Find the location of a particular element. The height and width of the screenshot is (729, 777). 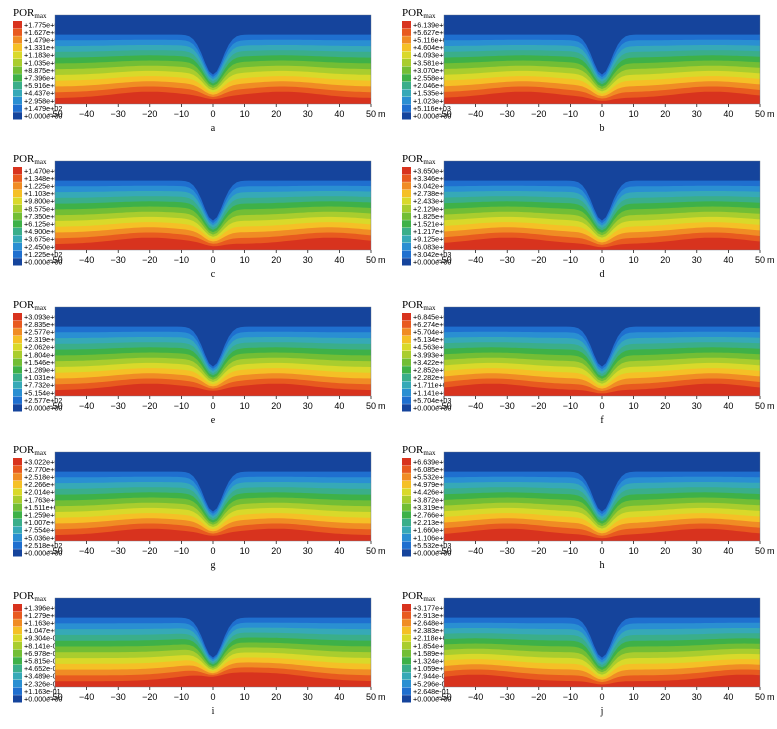

legend-label: +6.139e+04 is located at coordinates (432, 24).